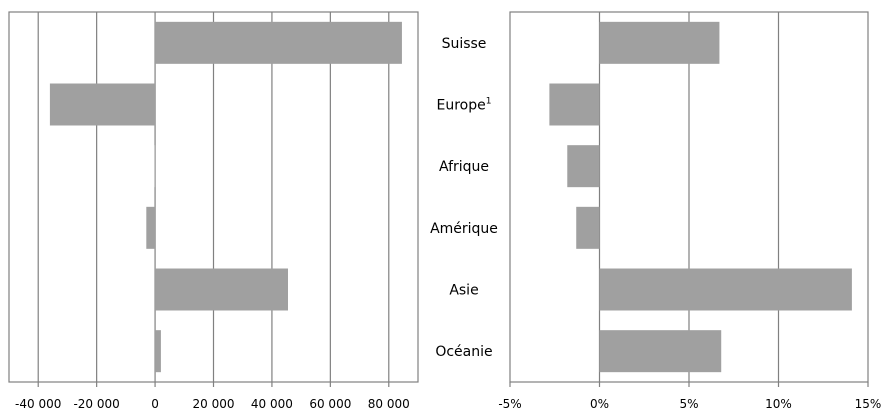 This screenshot has width=882, height=419. Describe the element at coordinates (464, 44) in the screenshot. I see `category-label: Suisse` at that location.